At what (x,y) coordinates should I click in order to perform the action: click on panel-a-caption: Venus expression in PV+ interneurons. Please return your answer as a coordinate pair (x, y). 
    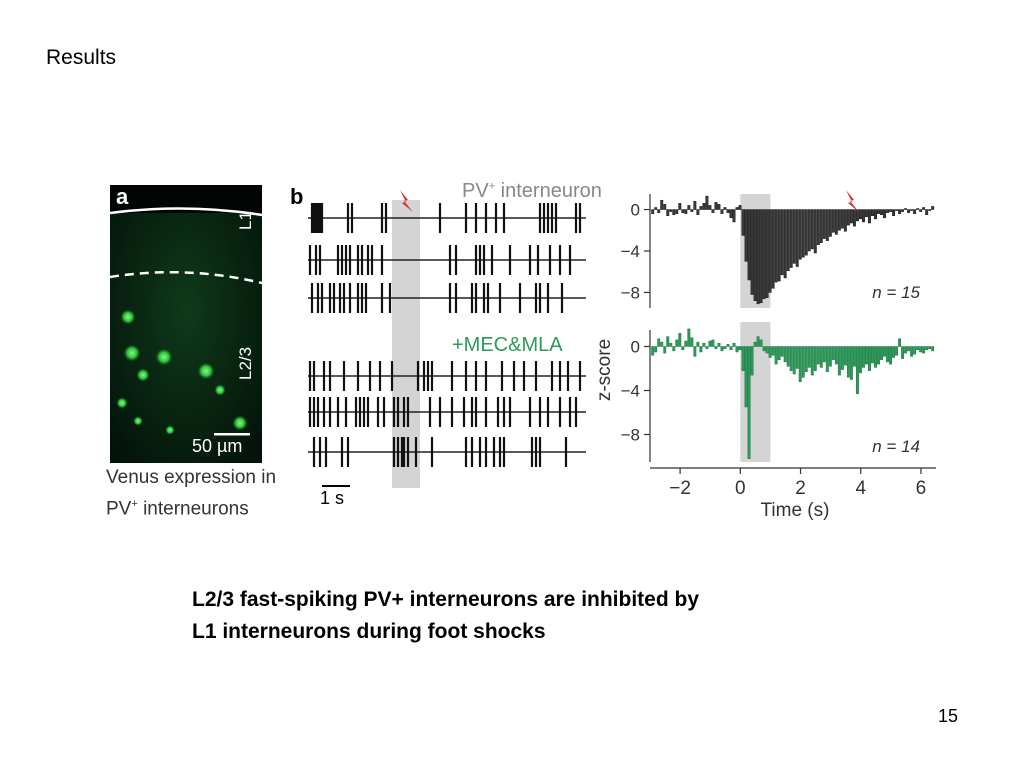
    Looking at the image, I should click on (191, 493).